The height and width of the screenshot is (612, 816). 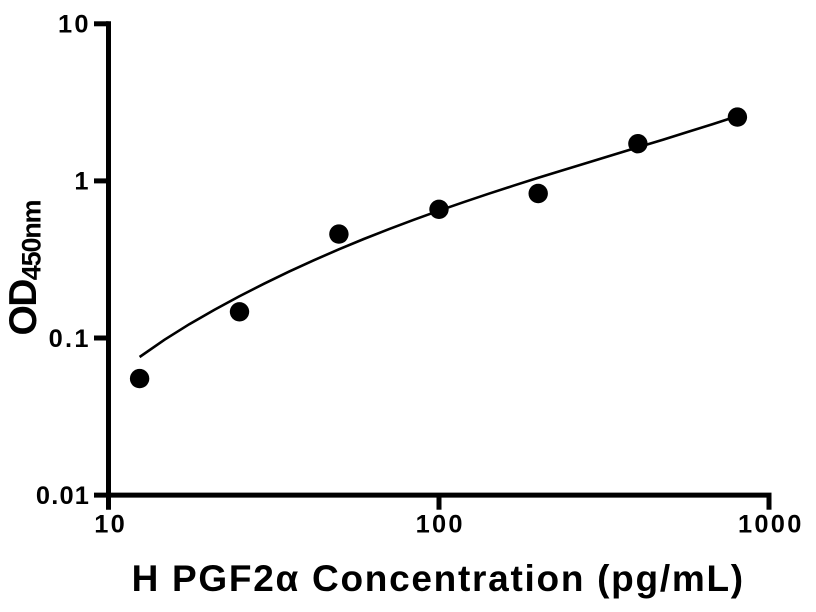 What do you see at coordinates (440, 524) in the screenshot?
I see `svg-text: 100` at bounding box center [440, 524].